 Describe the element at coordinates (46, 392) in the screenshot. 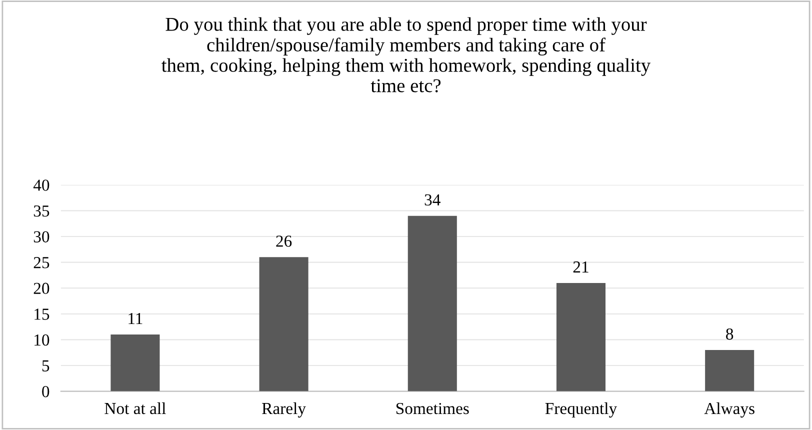

I see `y-tick-label: 0` at that location.